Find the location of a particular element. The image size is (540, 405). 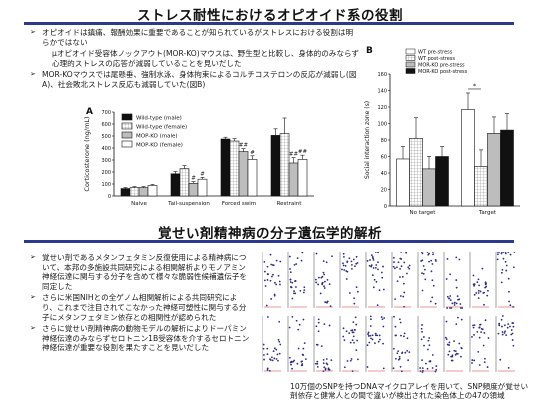

legend-label: Wild-type (male) is located at coordinates (159, 119).